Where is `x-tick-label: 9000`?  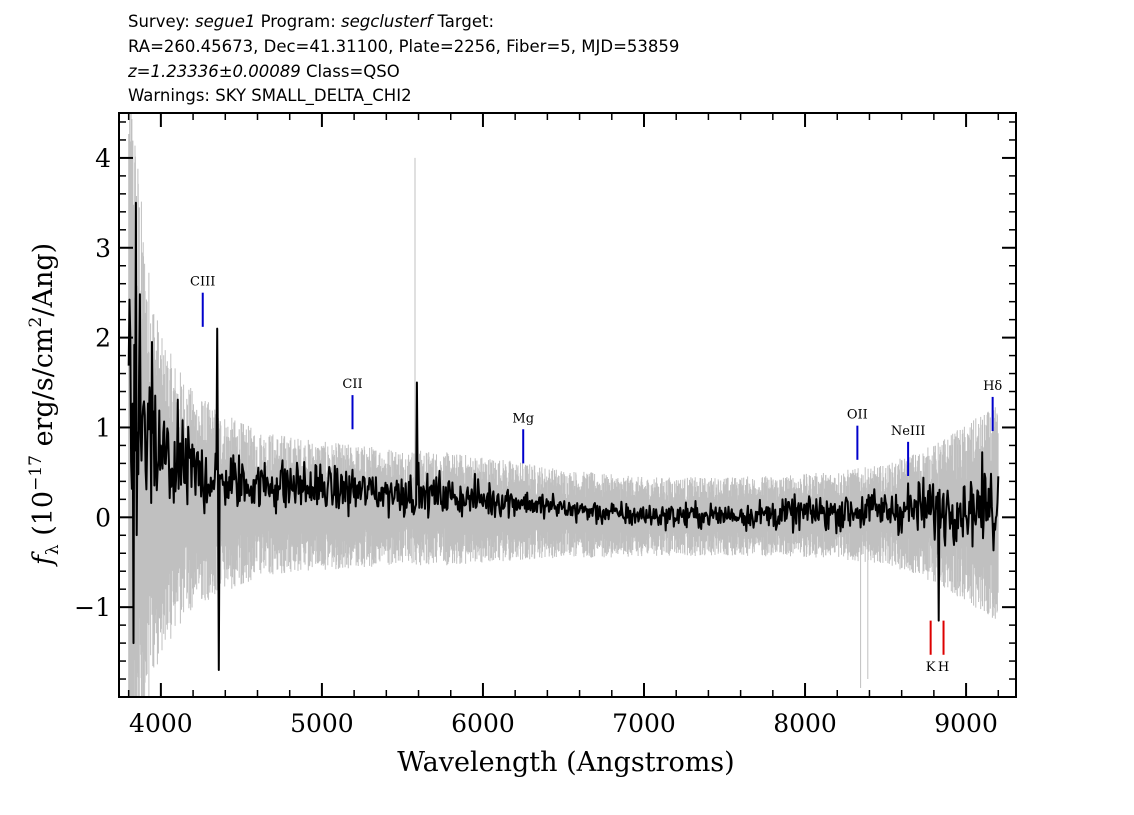 x-tick-label: 9000 is located at coordinates (966, 723).